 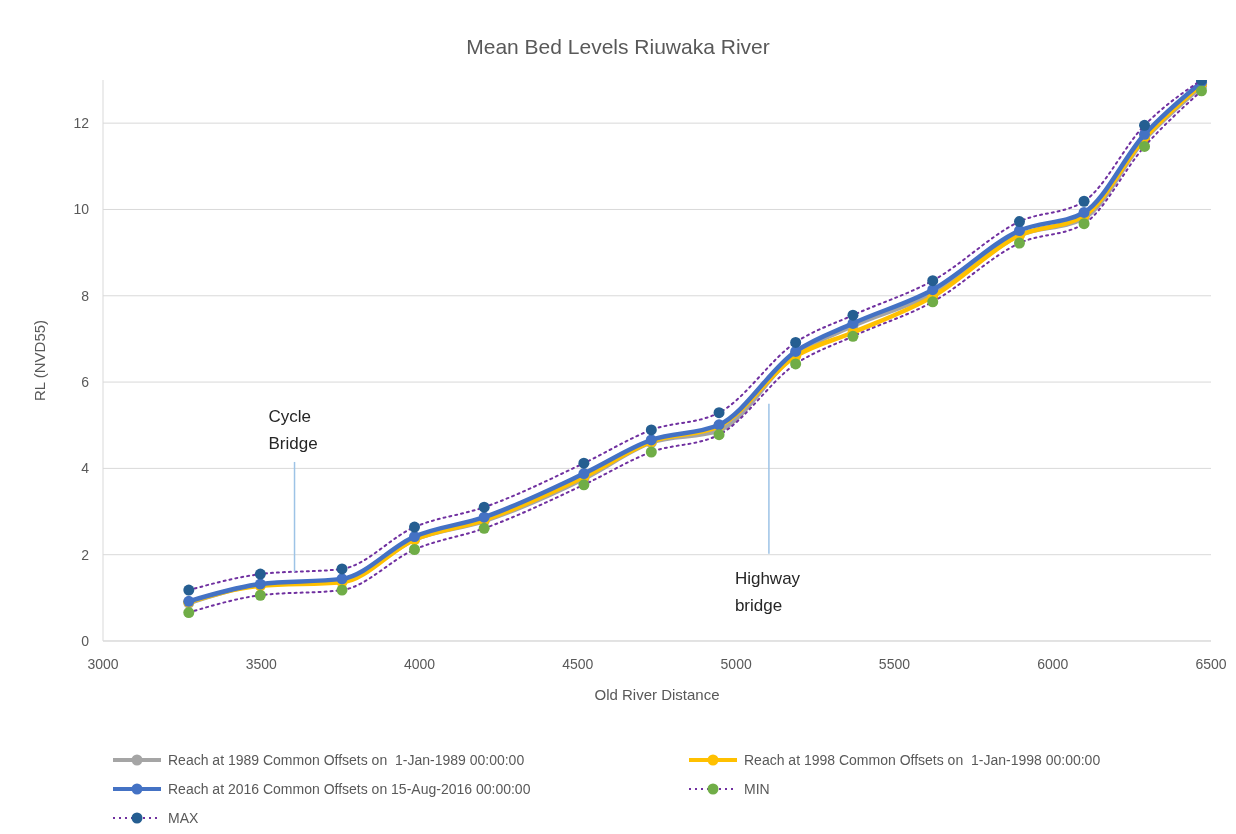 What do you see at coordinates (85, 295) in the screenshot?
I see `y-tick-label: 8` at bounding box center [85, 295].